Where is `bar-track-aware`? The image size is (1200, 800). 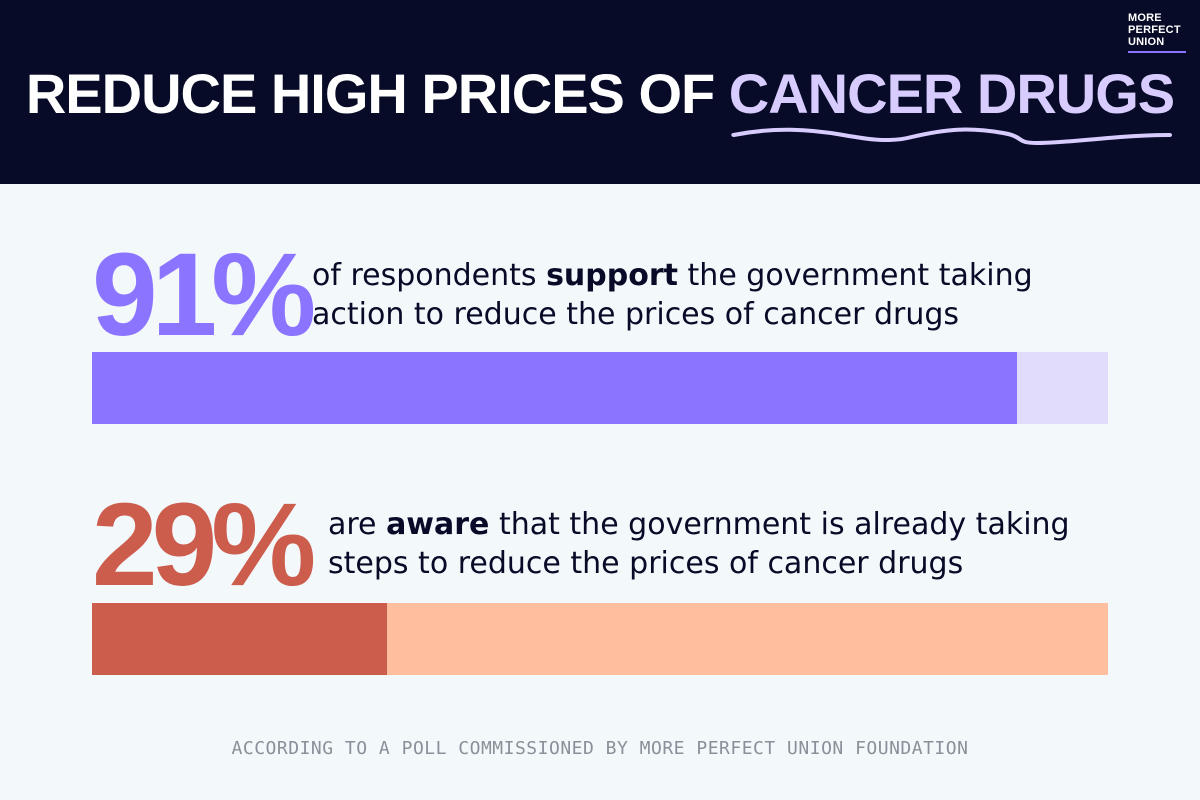
bar-track-aware is located at coordinates (600, 639).